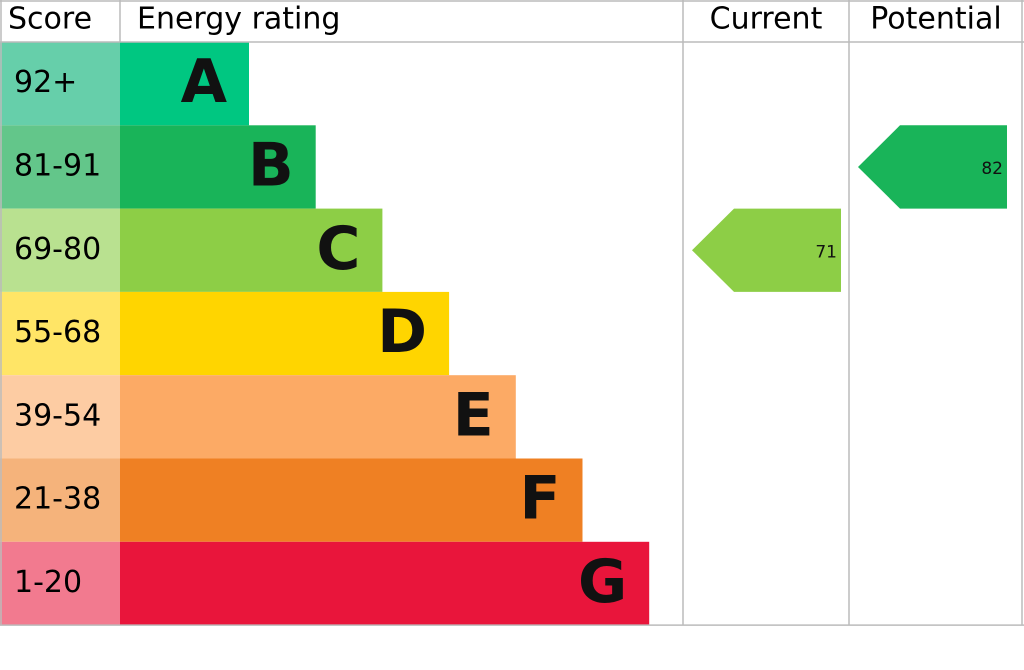 This screenshot has width=1024, height=670. I want to click on header-current: Current, so click(766, 19).